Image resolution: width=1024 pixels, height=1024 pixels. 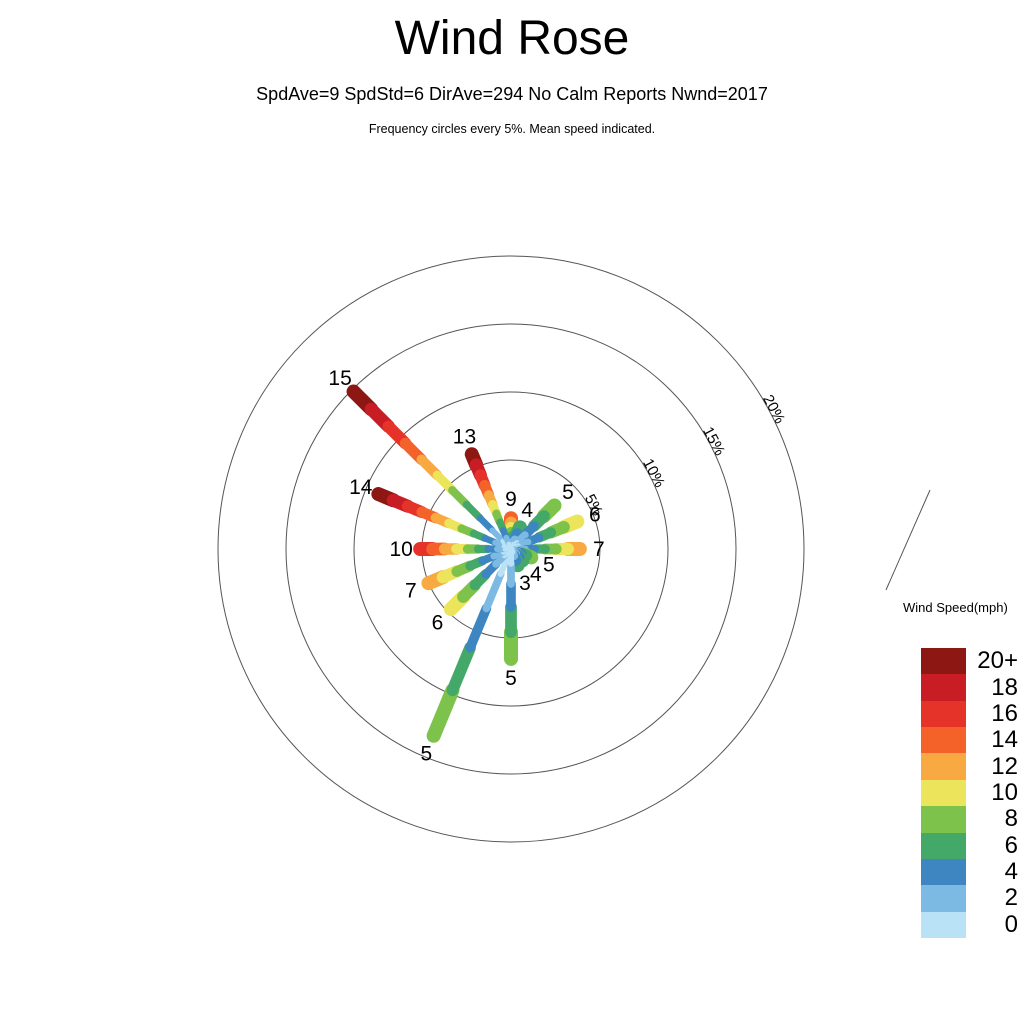 I want to click on petal-NW, so click(x=430, y=468).